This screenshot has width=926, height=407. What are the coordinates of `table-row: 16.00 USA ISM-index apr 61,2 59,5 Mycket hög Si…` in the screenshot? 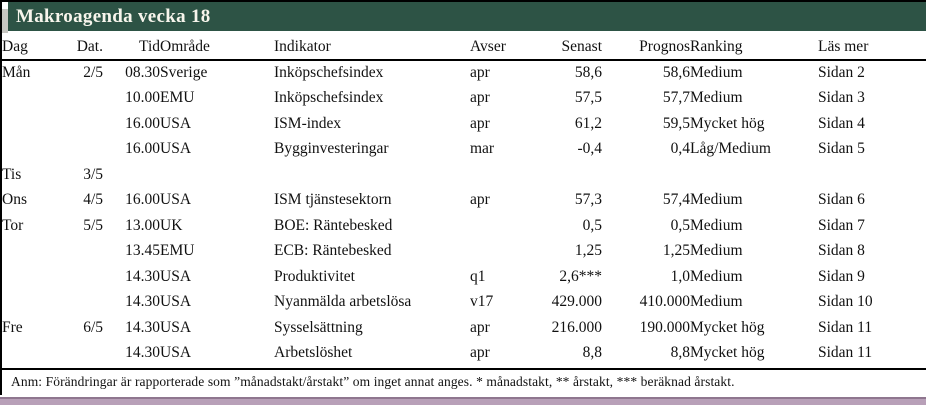 It's located at (464, 124).